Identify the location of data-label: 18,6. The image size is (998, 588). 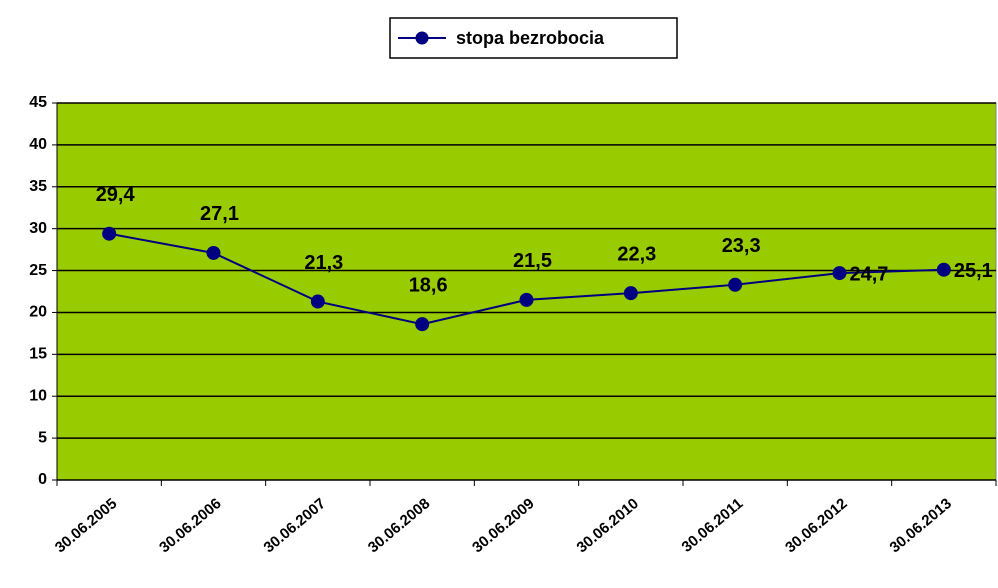
(428, 285).